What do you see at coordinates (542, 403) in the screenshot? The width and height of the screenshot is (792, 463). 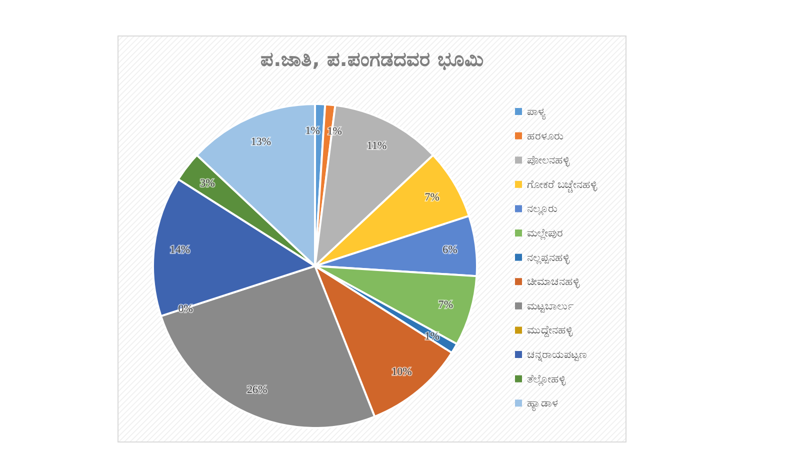 I see `legend-label: ಹ್ಯಾಡಾಳ` at bounding box center [542, 403].